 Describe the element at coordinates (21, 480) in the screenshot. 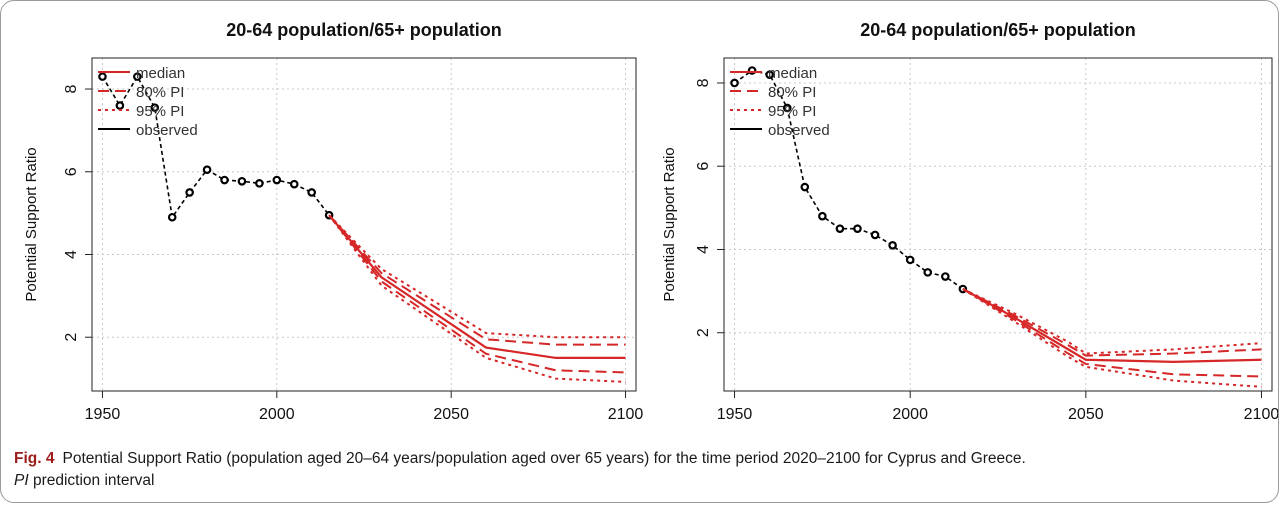

I see `caption-abbreviation: PI` at that location.